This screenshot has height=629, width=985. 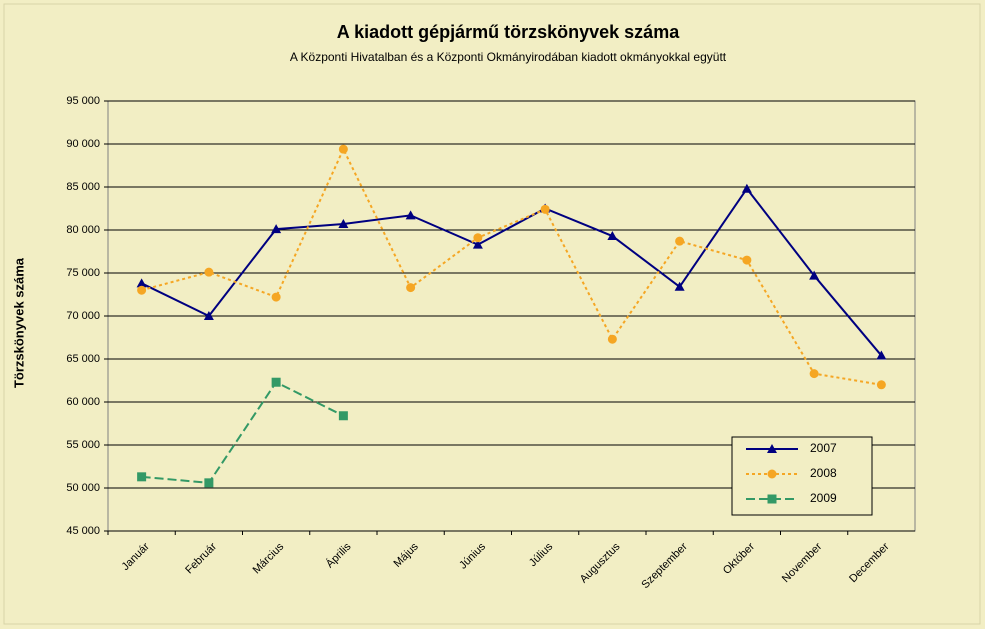 What do you see at coordinates (18, 322) in the screenshot?
I see `y-axis-label: Törzskönyvek száma` at bounding box center [18, 322].